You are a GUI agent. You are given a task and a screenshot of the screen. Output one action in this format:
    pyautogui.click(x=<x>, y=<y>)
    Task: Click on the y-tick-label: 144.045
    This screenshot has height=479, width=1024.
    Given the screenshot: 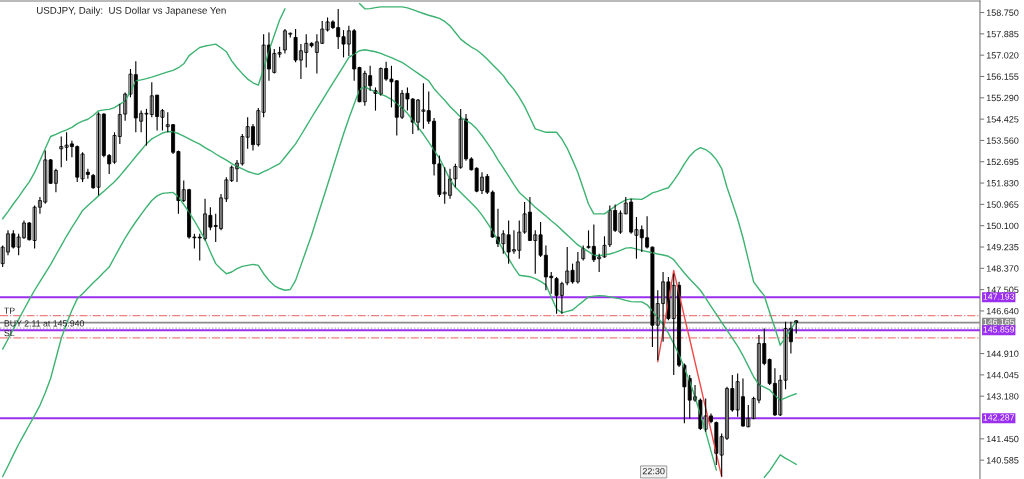 What is the action you would take?
    pyautogui.click(x=1002, y=375)
    